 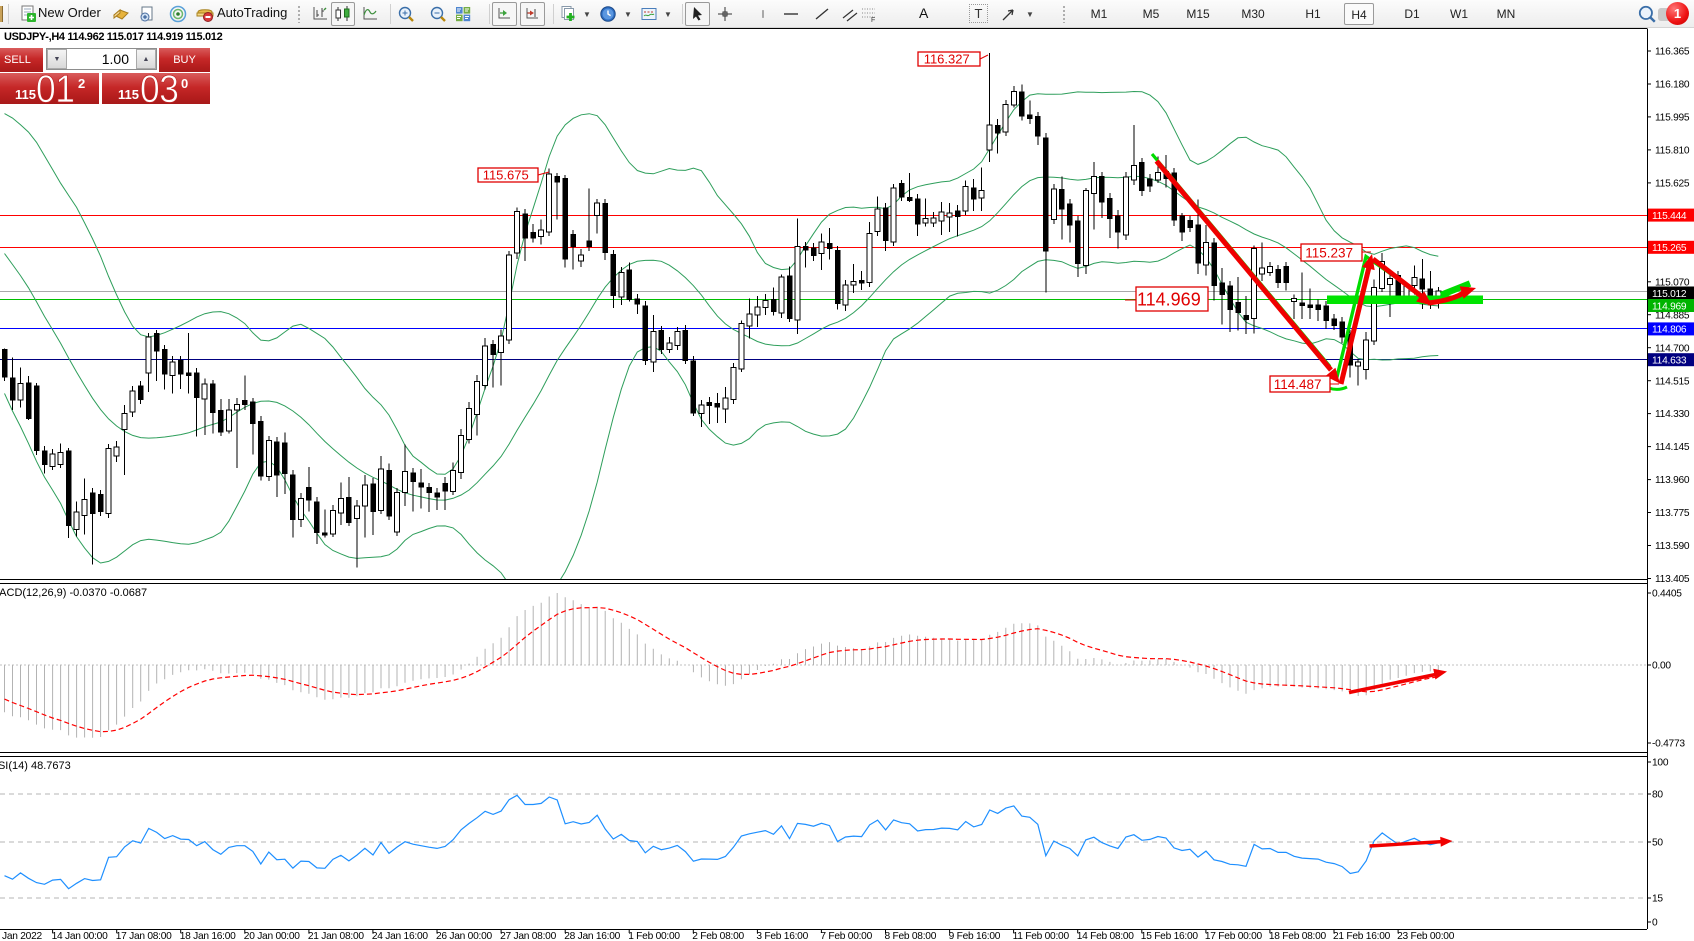 I want to click on svg-text: 115.444, so click(x=1669, y=216).